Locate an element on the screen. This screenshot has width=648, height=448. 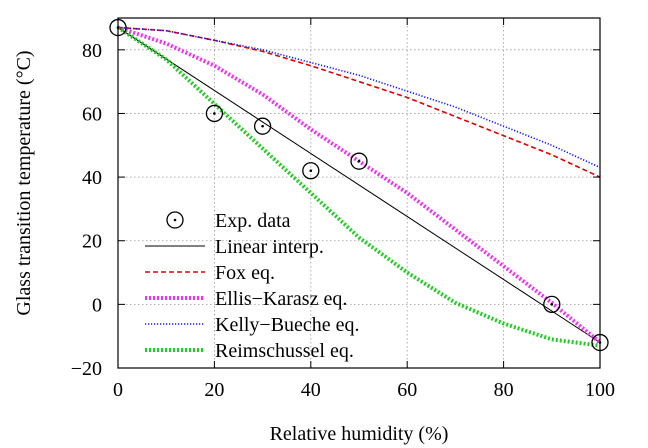
legend-label-reimschussel-eq: Reimschussel eq. is located at coordinates (284, 351).